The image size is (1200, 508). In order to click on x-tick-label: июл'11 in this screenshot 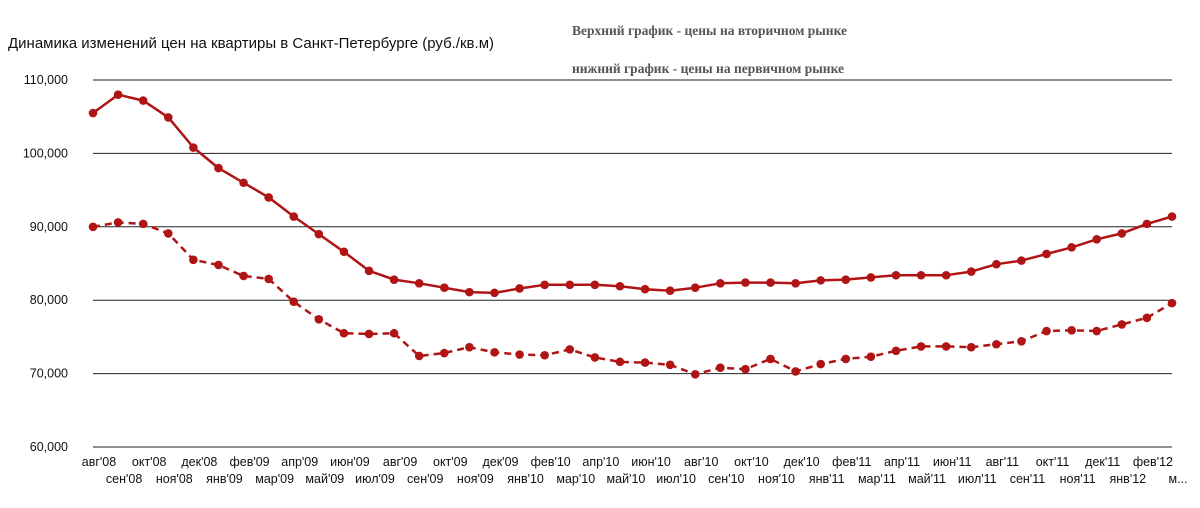, I will do `click(977, 479)`.